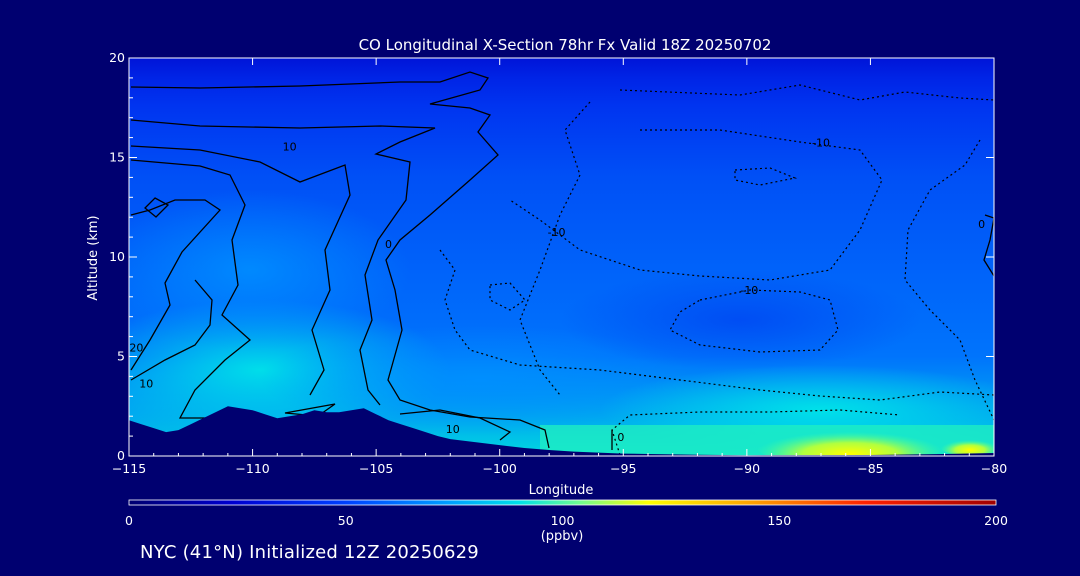  What do you see at coordinates (850, 439) in the screenshot?
I see `co-field-surface-maximum` at bounding box center [850, 439].